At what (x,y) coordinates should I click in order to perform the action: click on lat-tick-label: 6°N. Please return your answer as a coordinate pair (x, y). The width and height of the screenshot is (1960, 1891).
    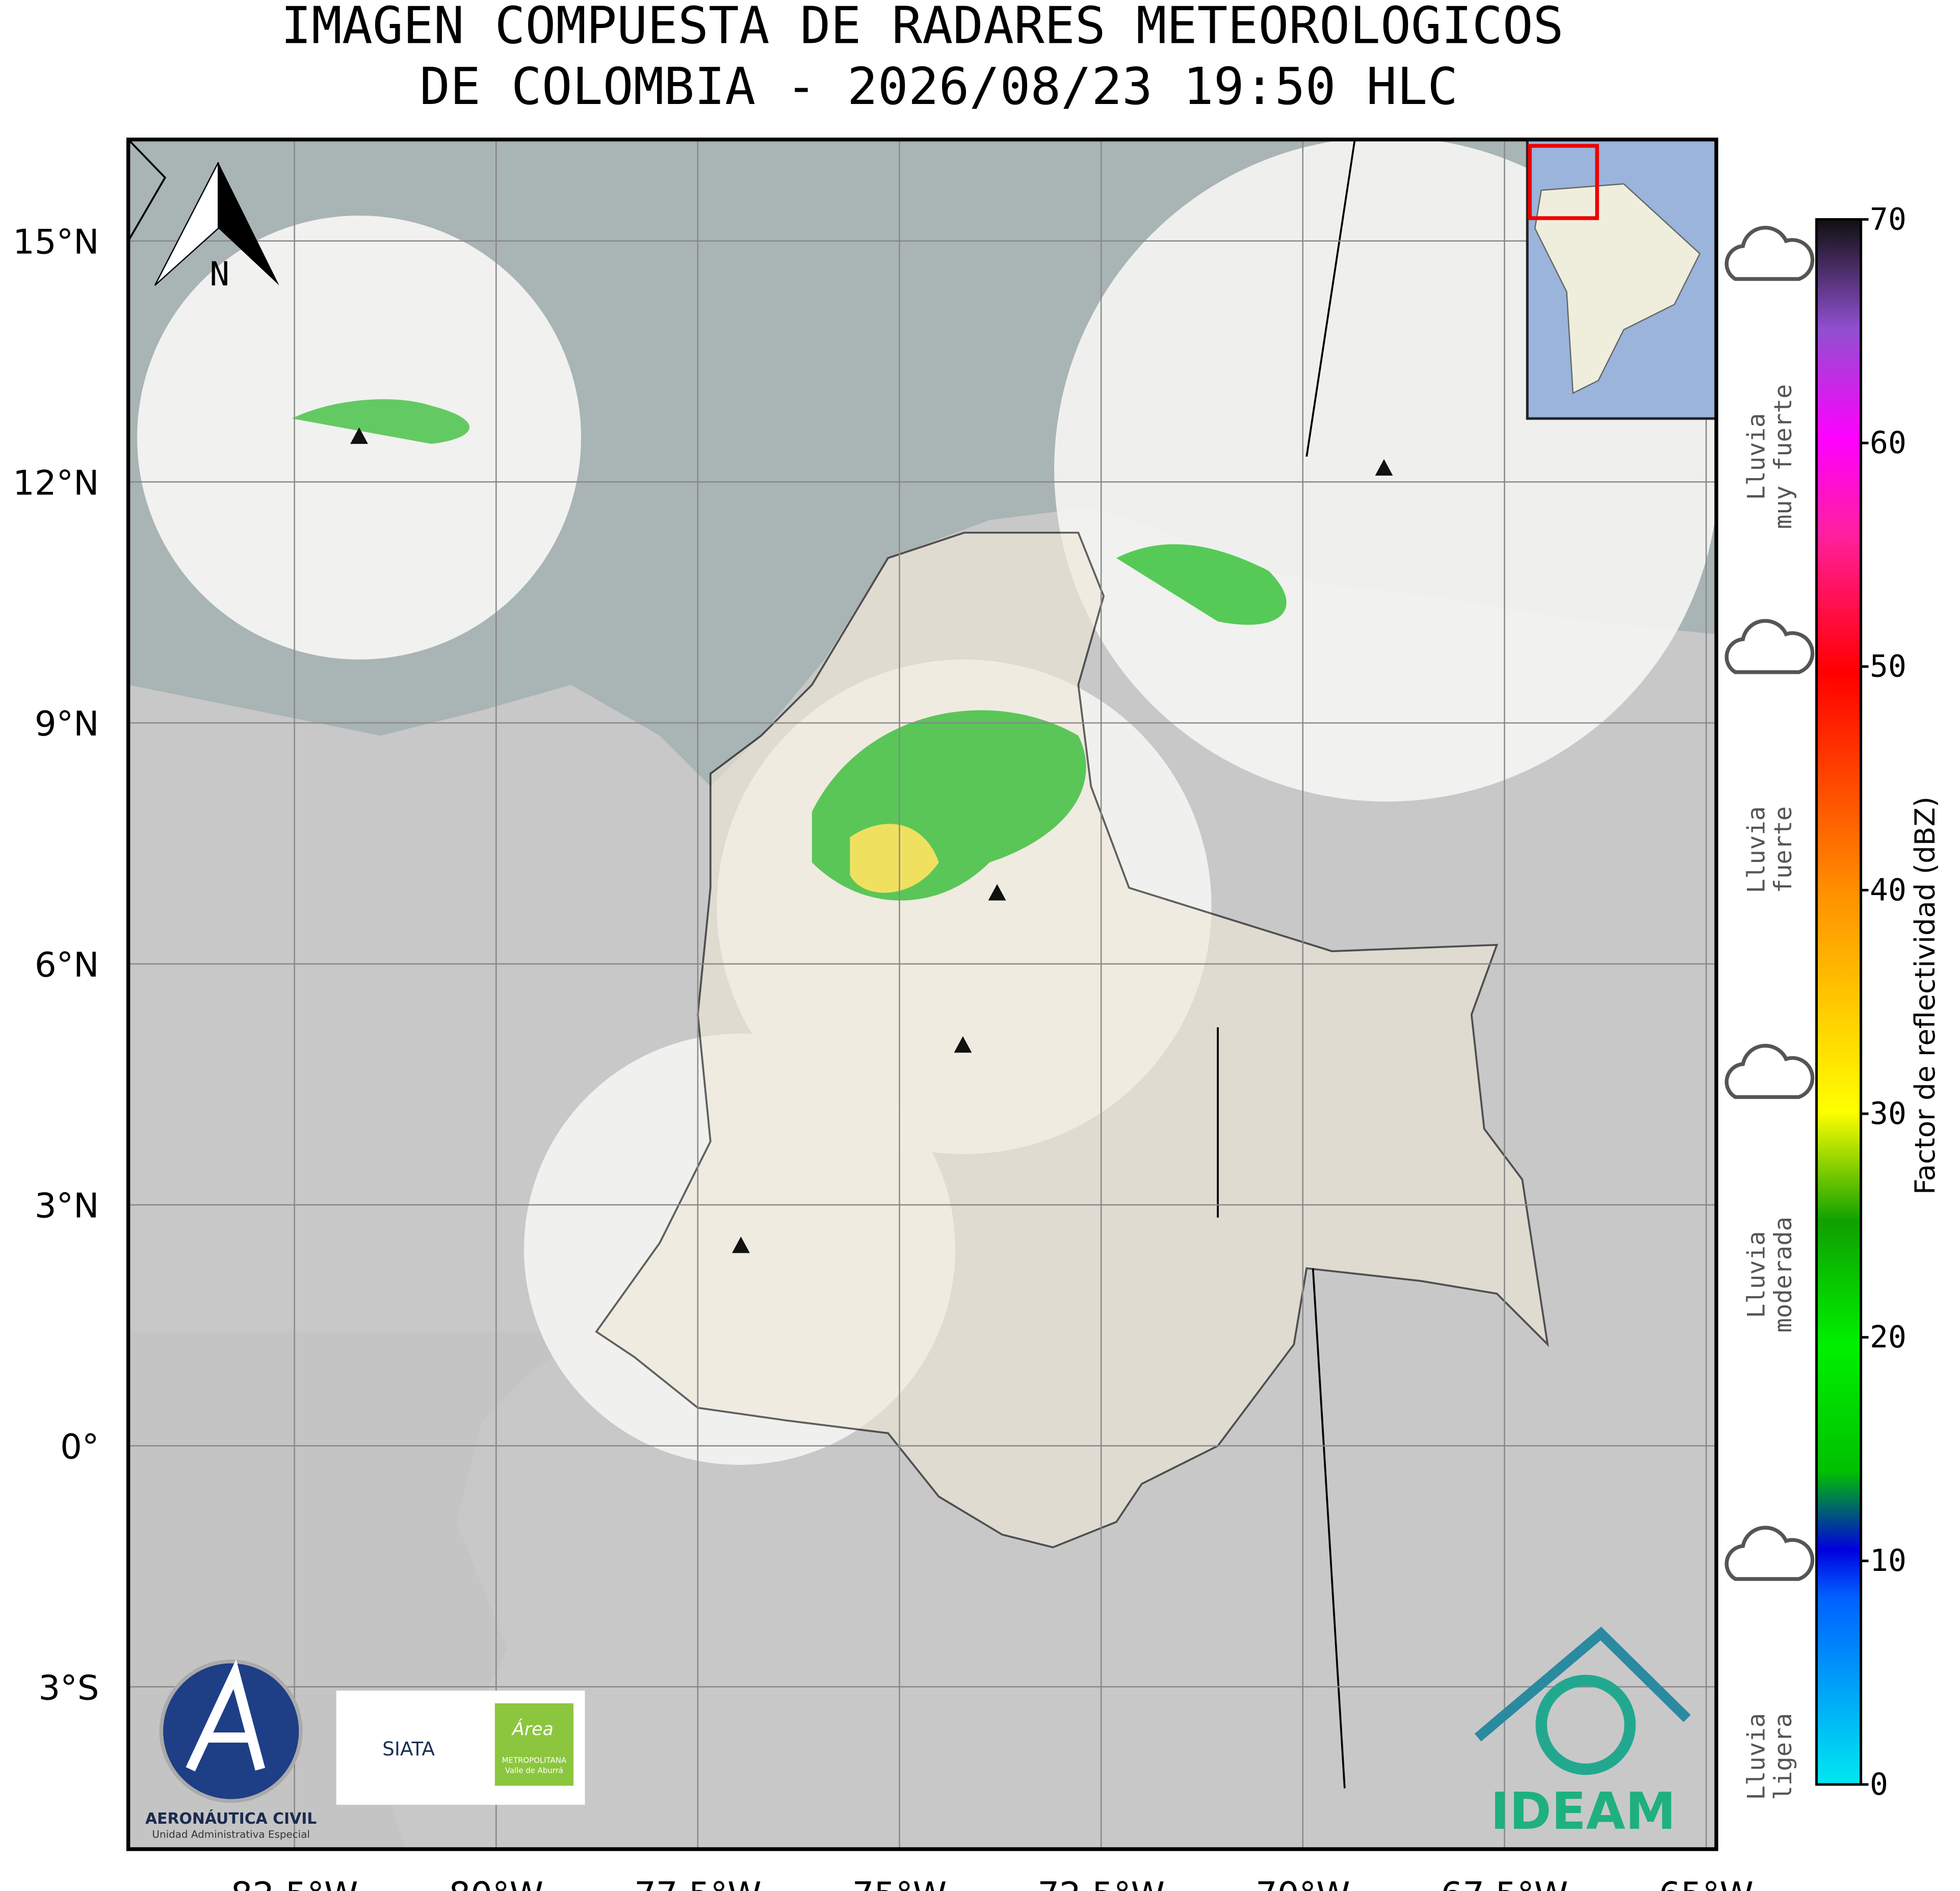
    Looking at the image, I should click on (67, 965).